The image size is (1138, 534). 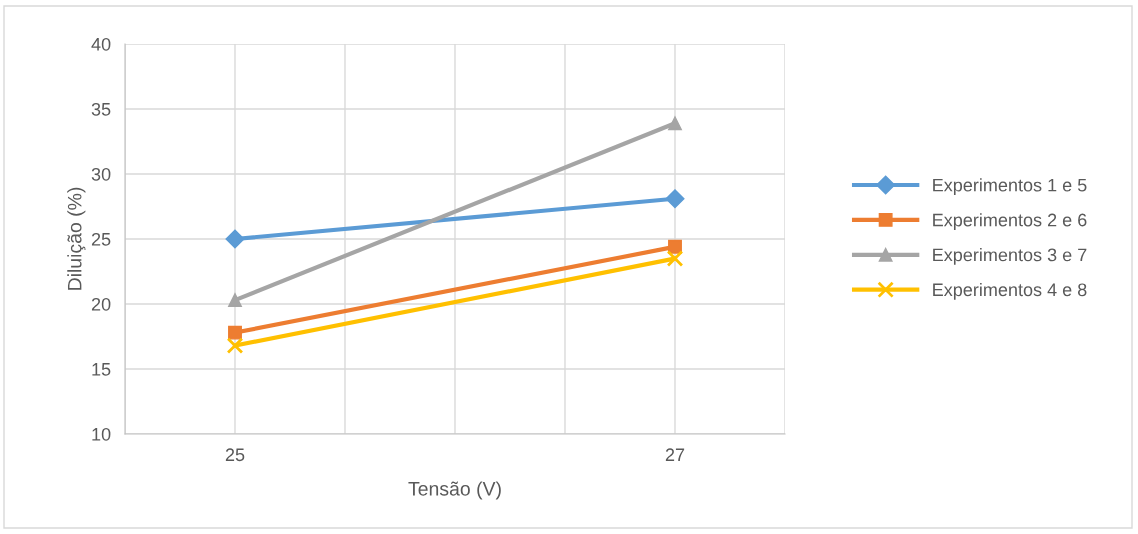 I want to click on y-tick-label: 25, so click(x=101, y=239).